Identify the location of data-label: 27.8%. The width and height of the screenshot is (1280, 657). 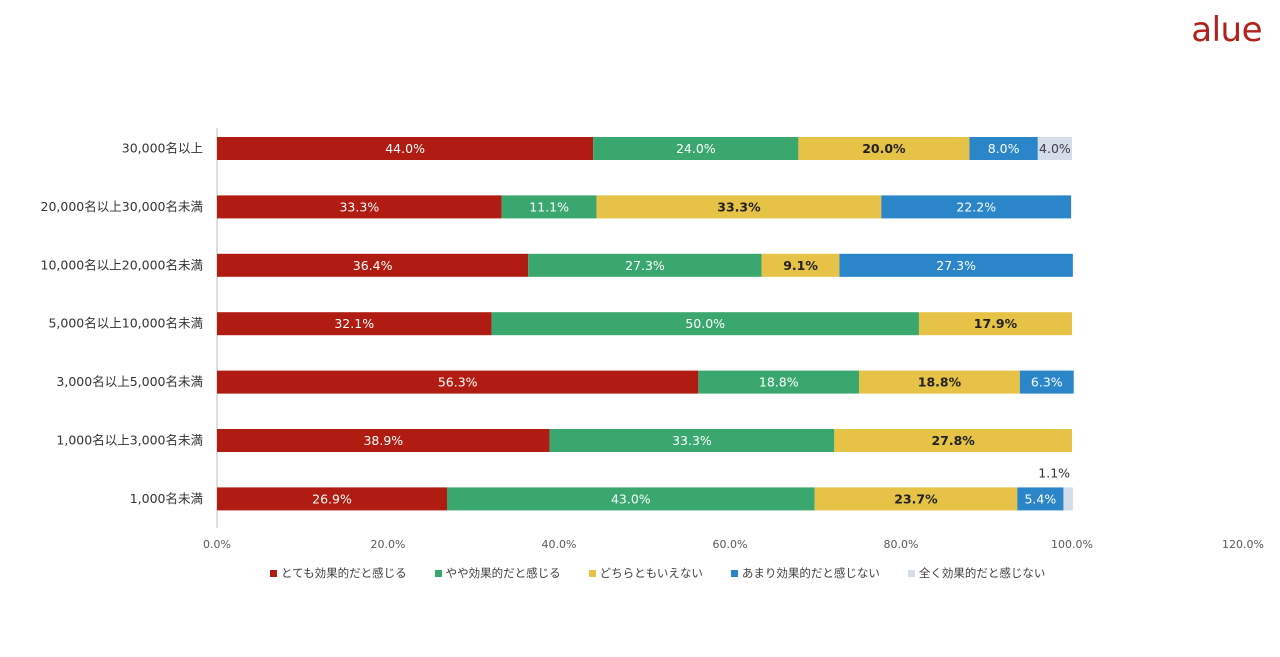
(953, 440).